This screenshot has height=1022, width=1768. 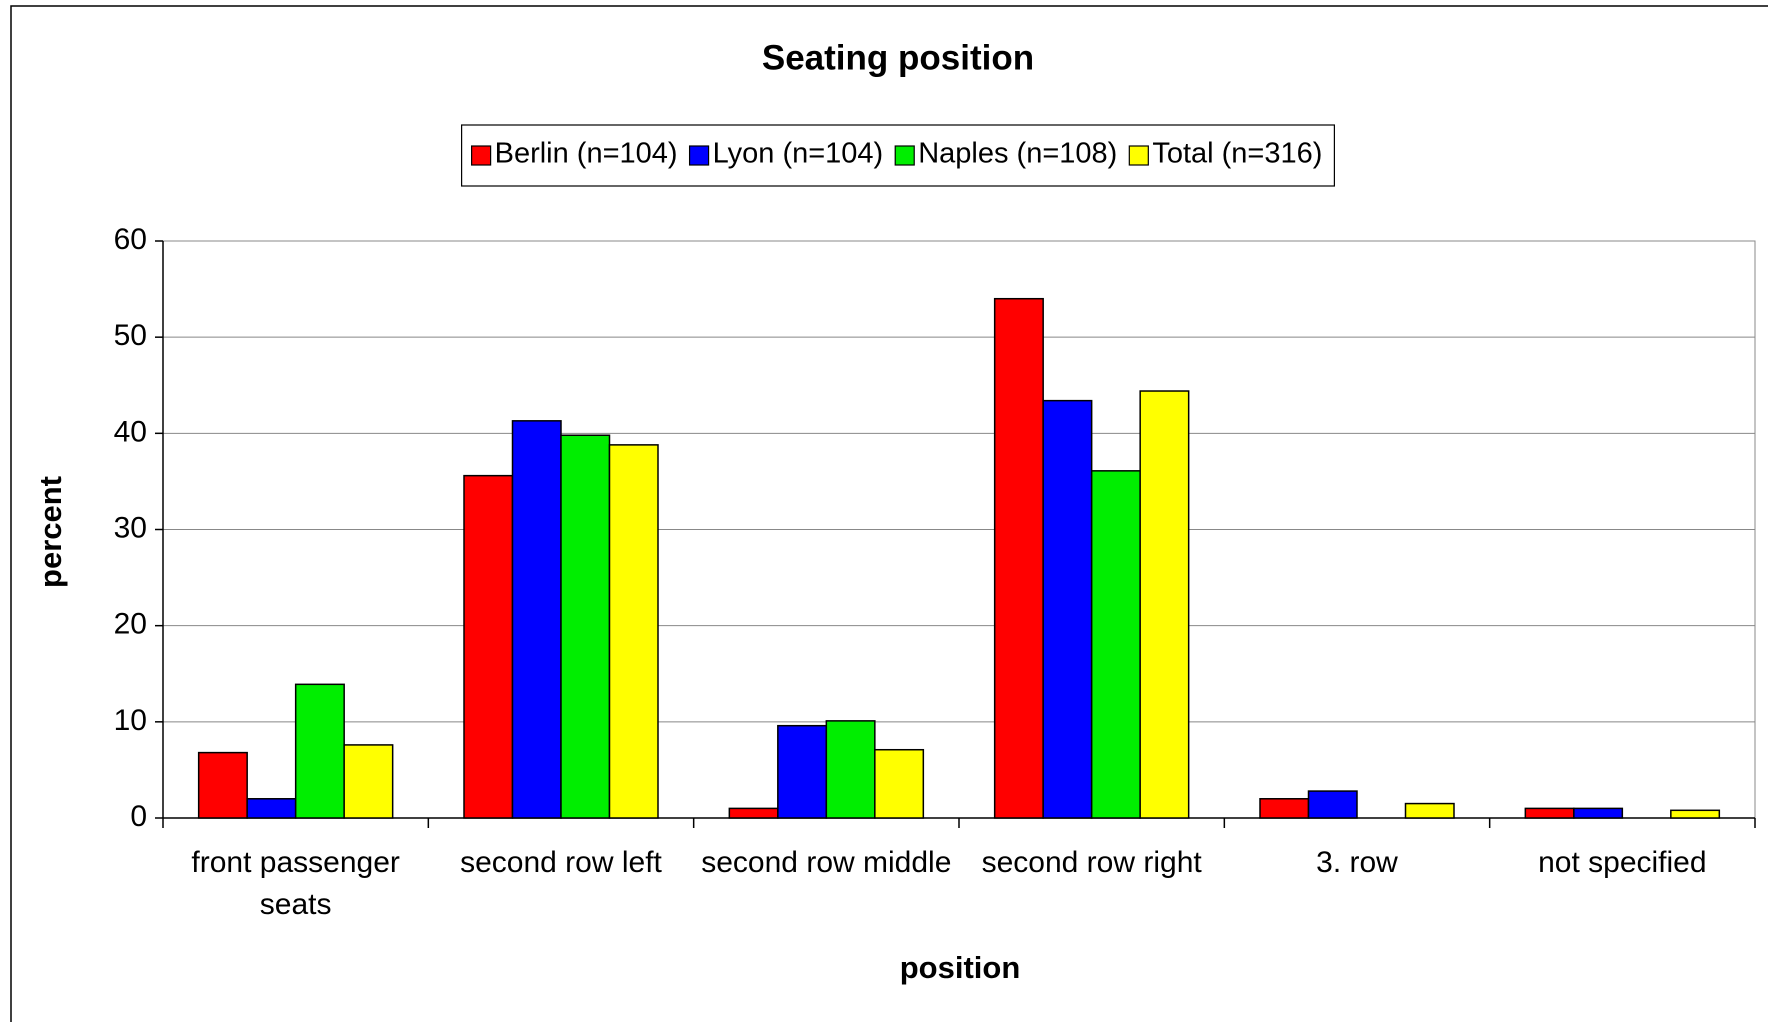 What do you see at coordinates (826, 862) in the screenshot?
I see `x-tick-label: second row middle` at bounding box center [826, 862].